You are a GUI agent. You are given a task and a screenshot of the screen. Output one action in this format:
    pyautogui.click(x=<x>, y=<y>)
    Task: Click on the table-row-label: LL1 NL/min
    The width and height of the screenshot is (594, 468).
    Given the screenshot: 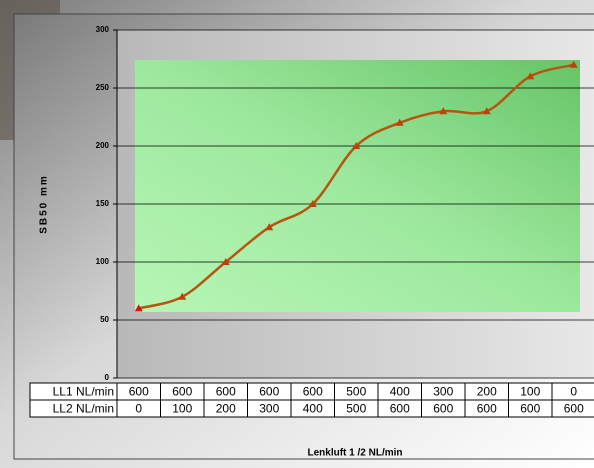 What is the action you would take?
    pyautogui.click(x=83, y=392)
    